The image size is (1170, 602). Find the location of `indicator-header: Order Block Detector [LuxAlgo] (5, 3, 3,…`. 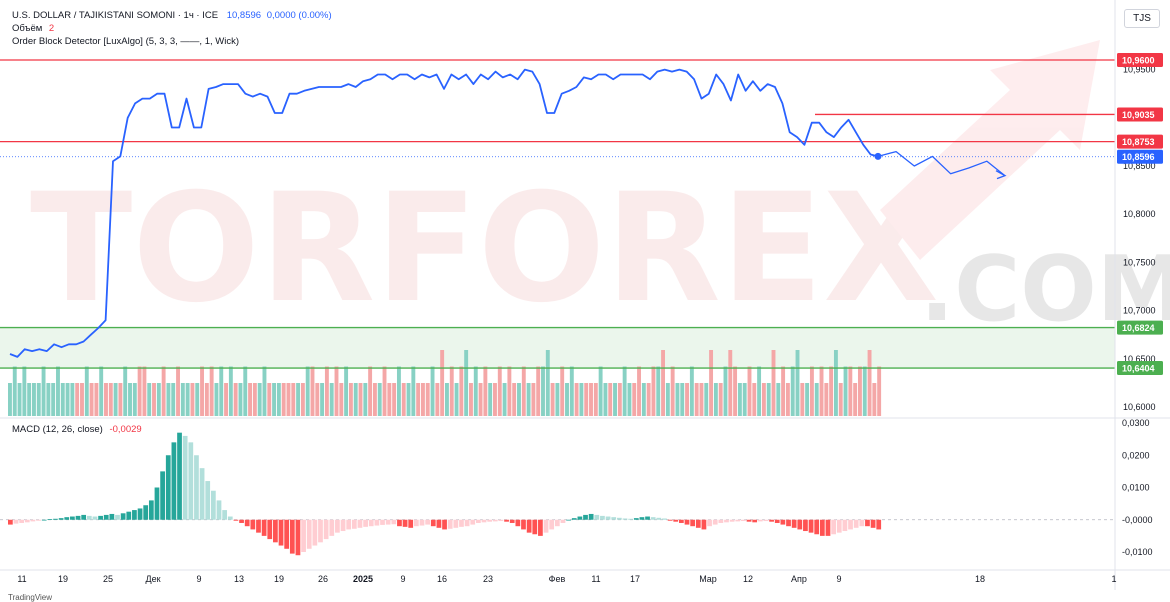

indicator-header: Order Block Detector [LuxAlgo] (5, 3, 3,… is located at coordinates (125, 42).